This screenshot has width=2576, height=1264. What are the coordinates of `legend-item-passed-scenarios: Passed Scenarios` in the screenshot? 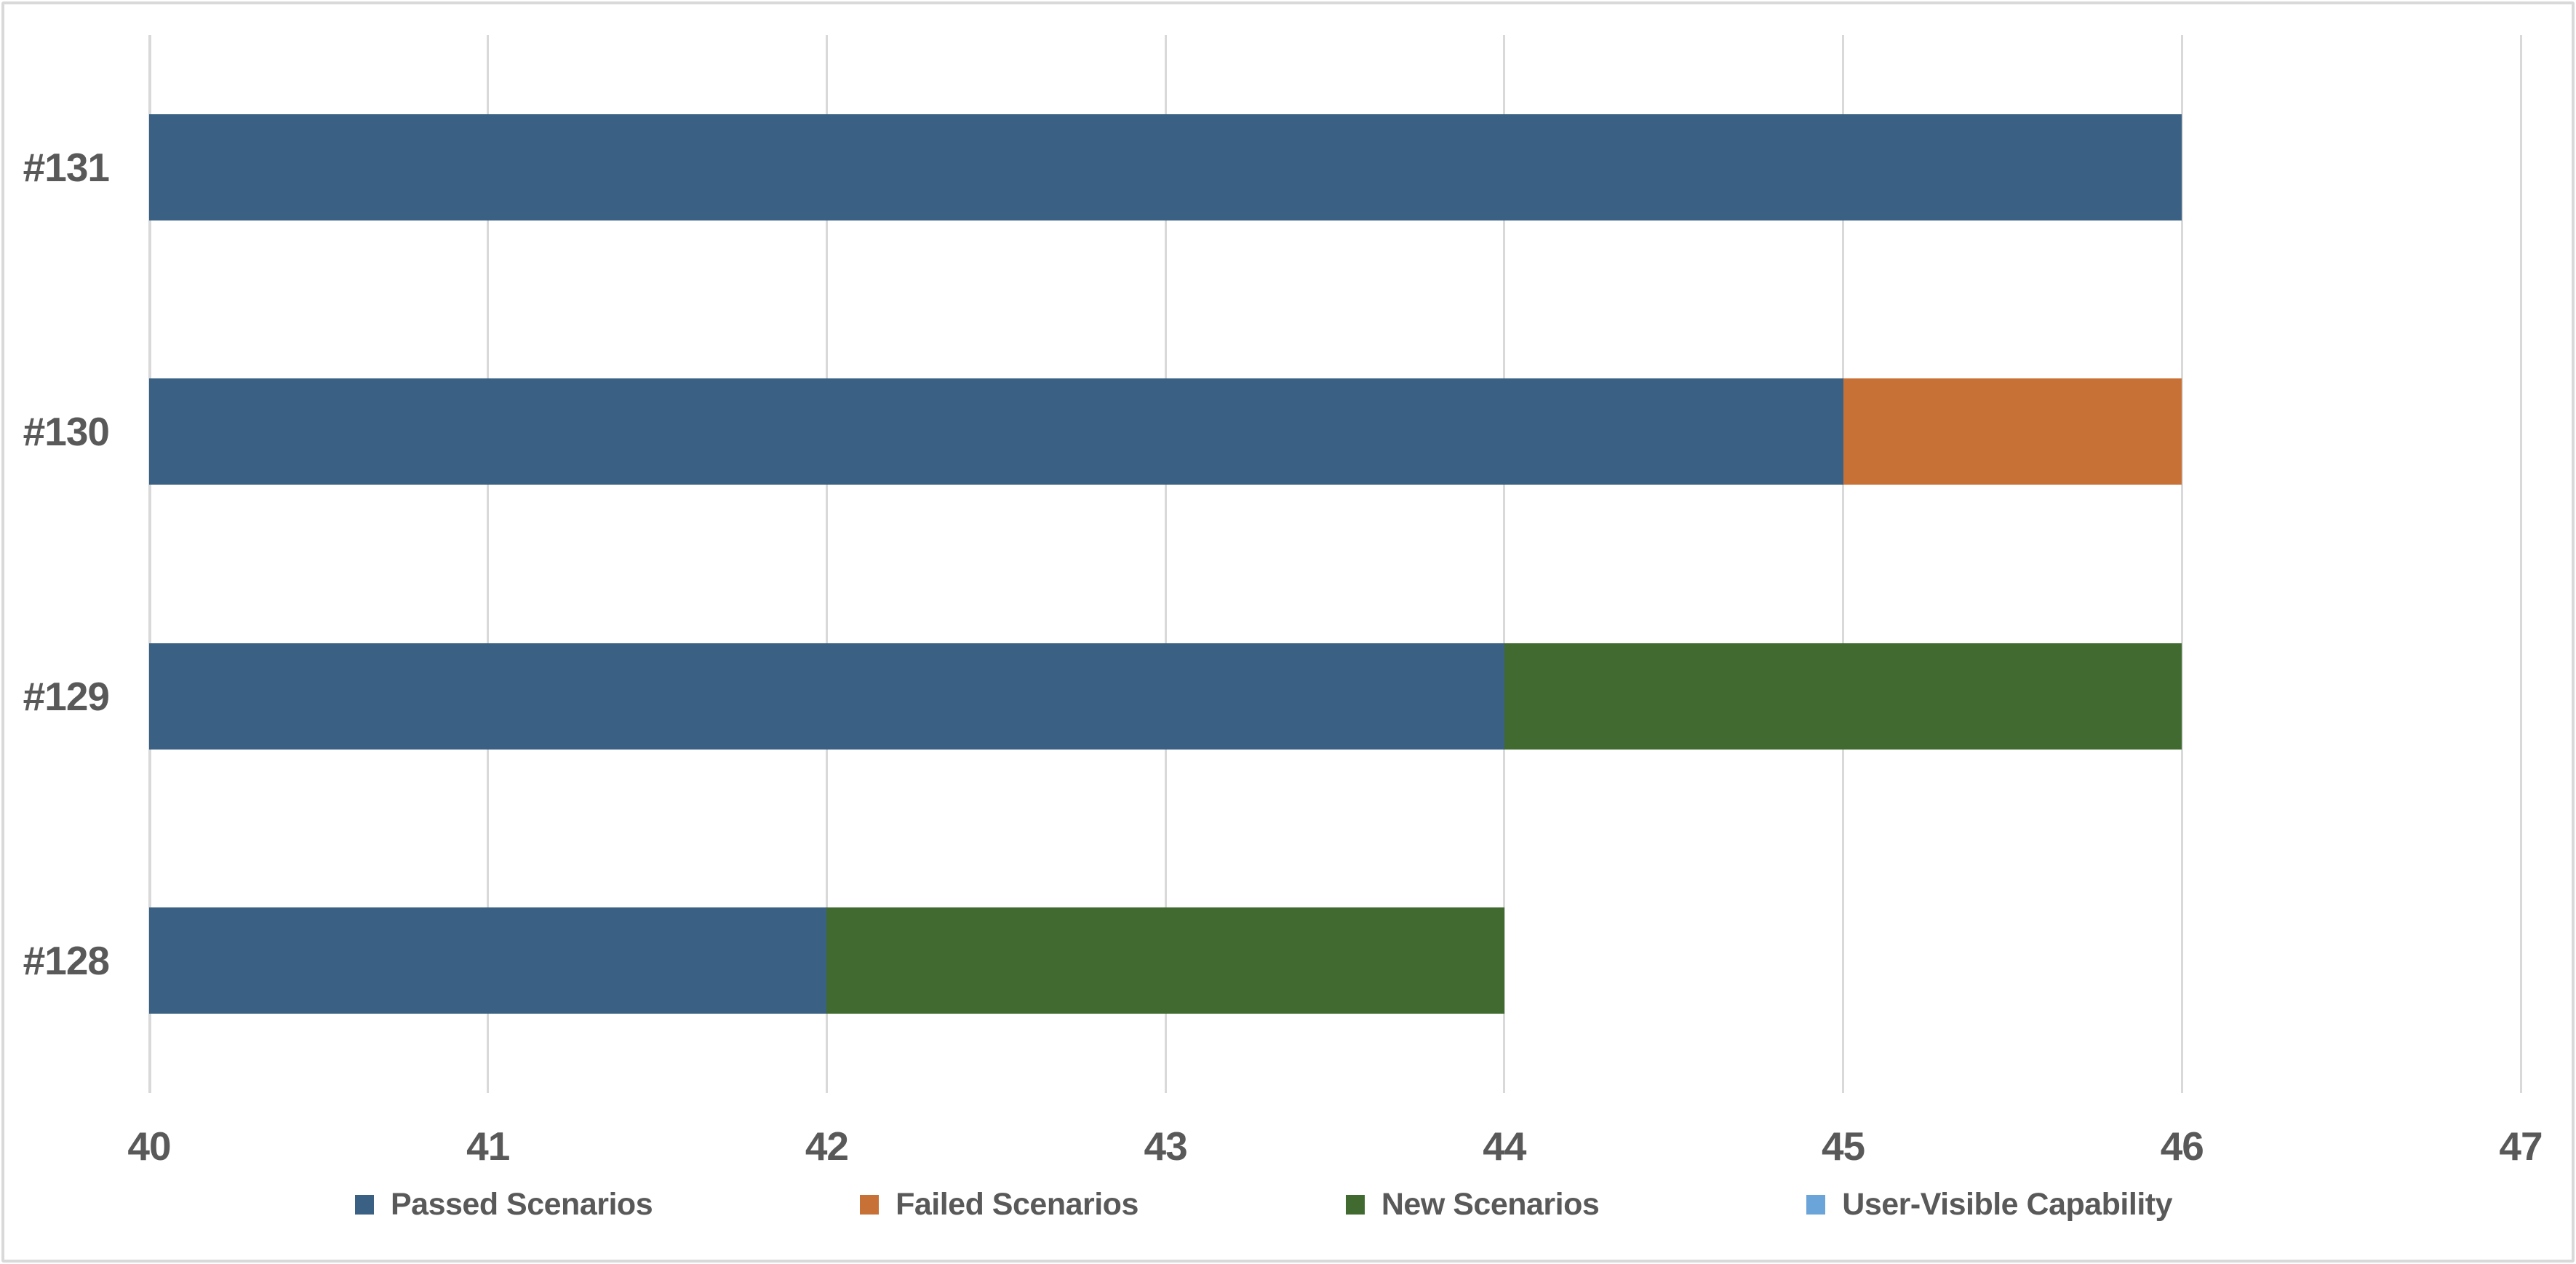 It's located at (504, 1205).